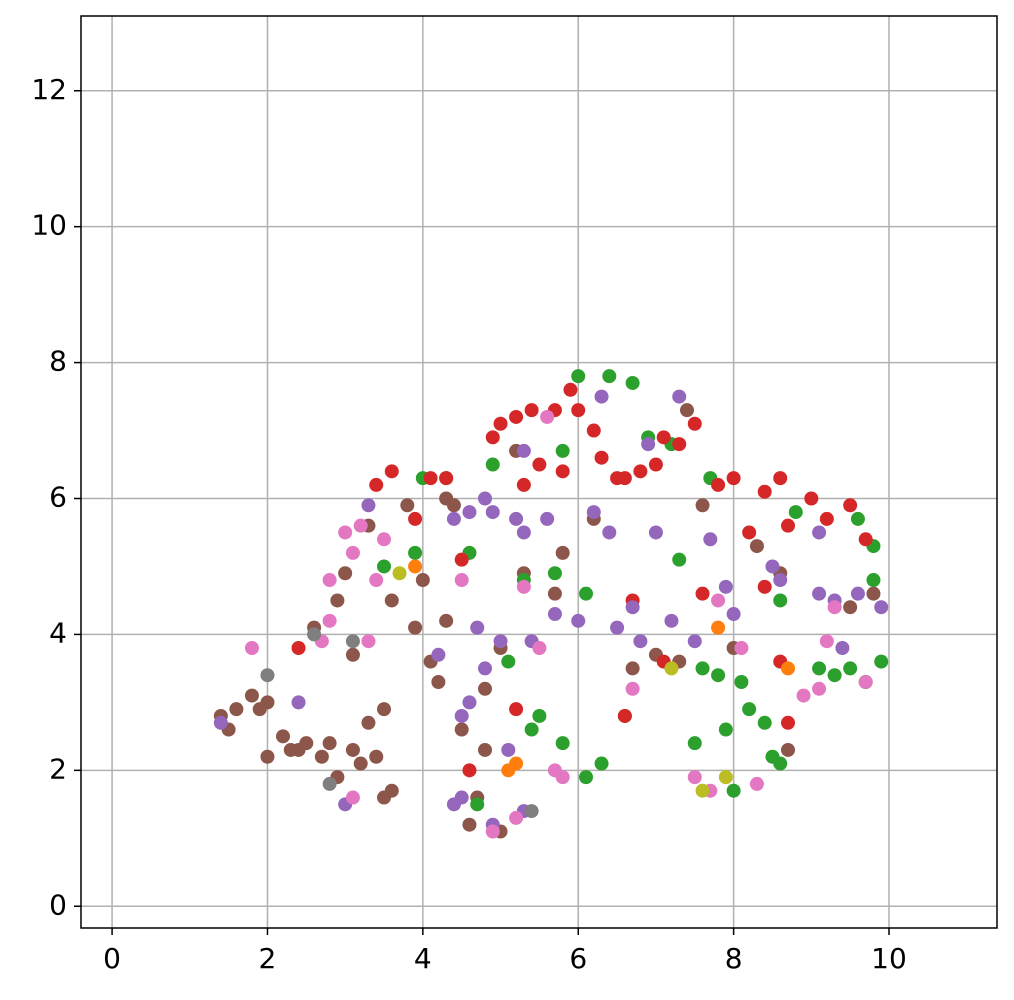  What do you see at coordinates (889, 958) in the screenshot?
I see `x-tick-label: 10` at bounding box center [889, 958].